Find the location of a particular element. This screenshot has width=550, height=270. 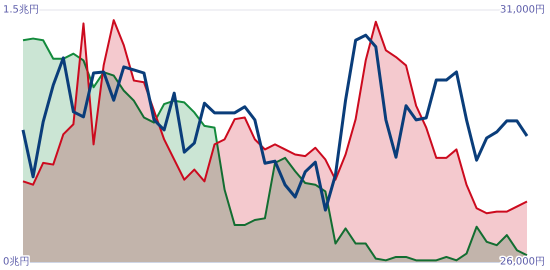

y-tick-label: 1.5兆円 is located at coordinates (21, 10).